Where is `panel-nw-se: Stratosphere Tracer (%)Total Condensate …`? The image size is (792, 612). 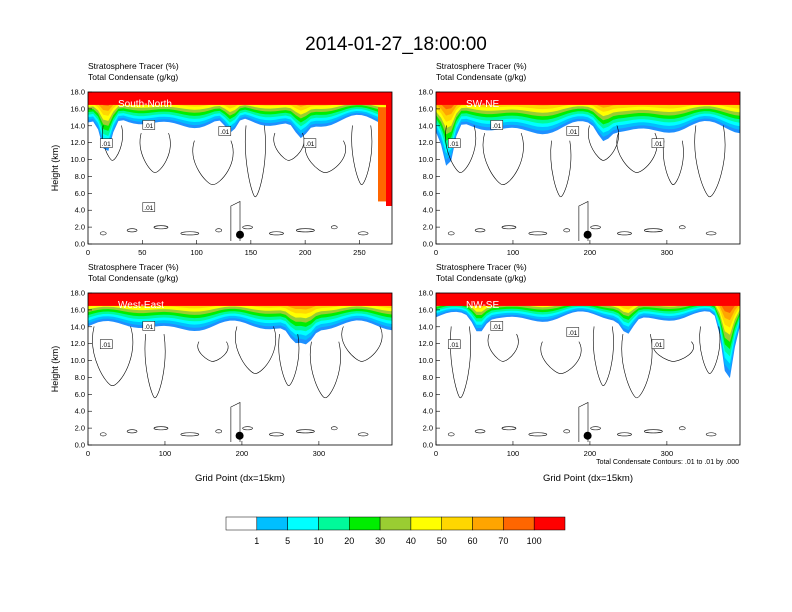
panel-nw-se: Stratosphere Tracer (%)Total Condensate … is located at coordinates (579, 373).